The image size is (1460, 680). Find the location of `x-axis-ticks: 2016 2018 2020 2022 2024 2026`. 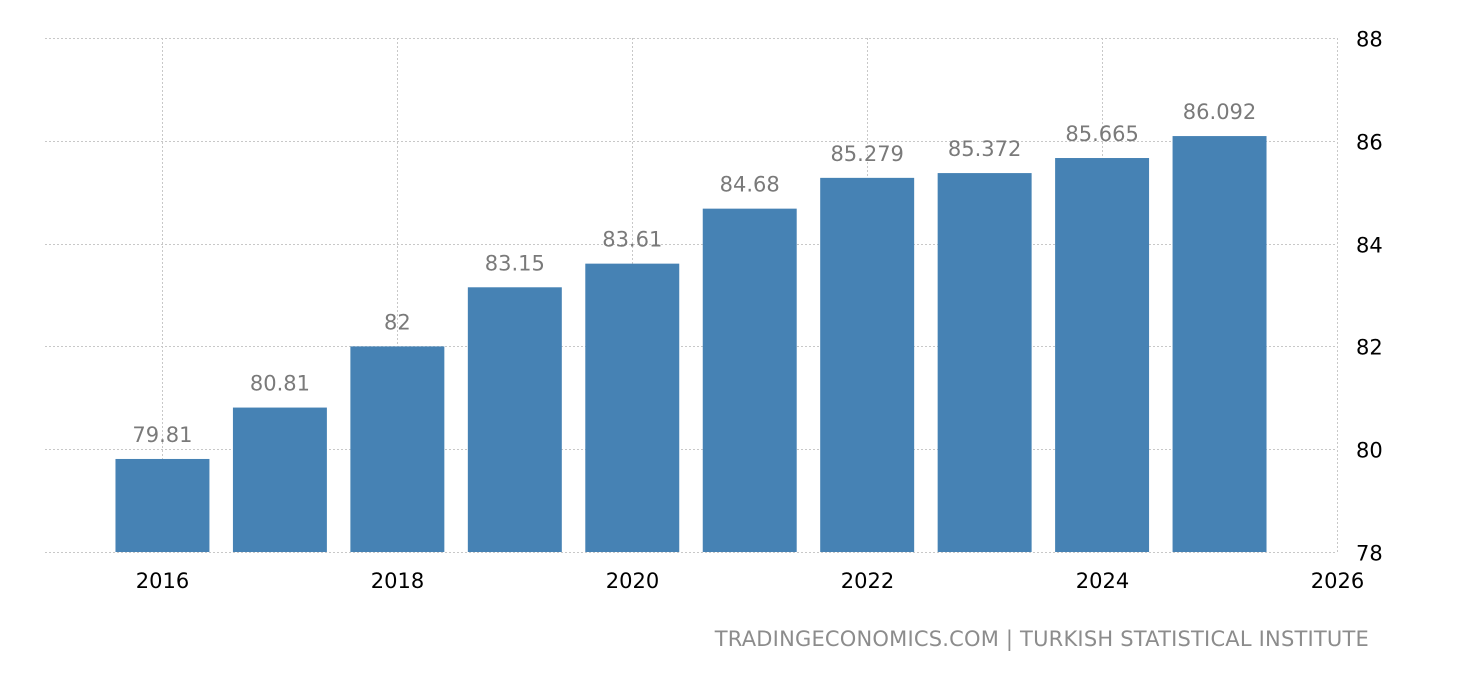

x-axis-ticks: 2016 2018 2020 2022 2024 2026 is located at coordinates (750, 581).